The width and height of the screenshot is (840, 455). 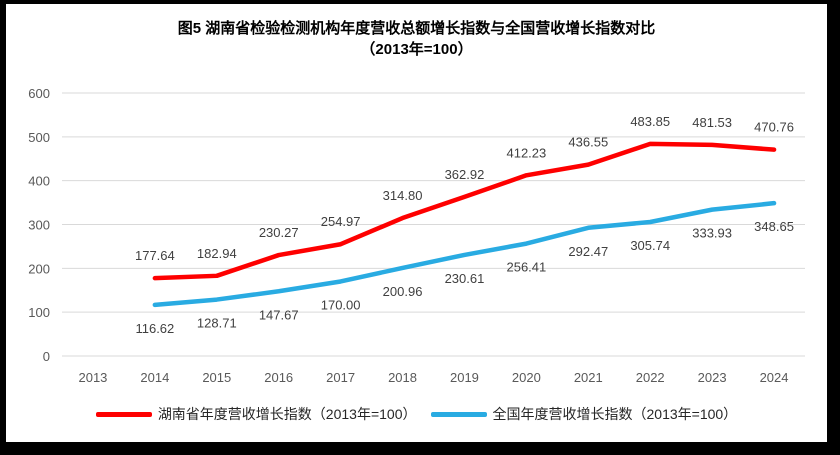 I want to click on legend-line-sample-blue, so click(x=458, y=414).